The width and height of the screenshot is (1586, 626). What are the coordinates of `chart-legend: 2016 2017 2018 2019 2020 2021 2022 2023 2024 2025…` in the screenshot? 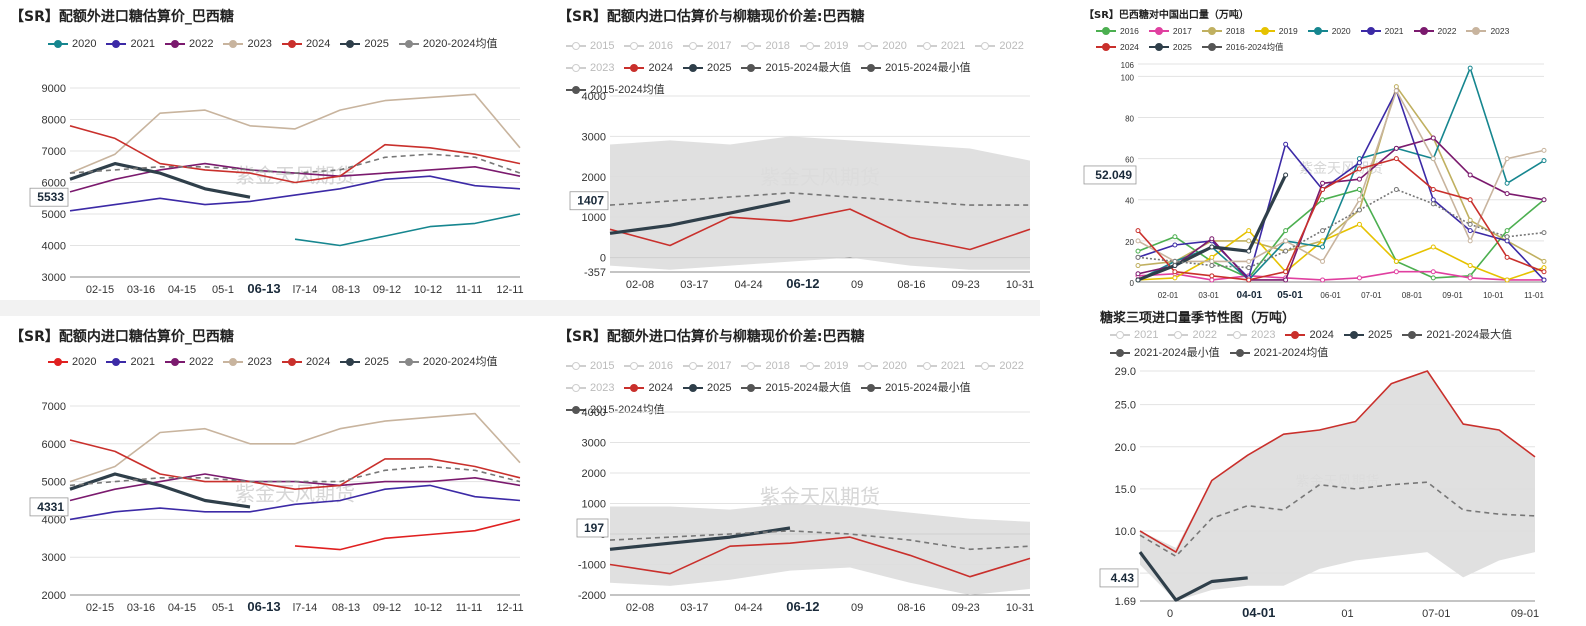 It's located at (1321, 40).